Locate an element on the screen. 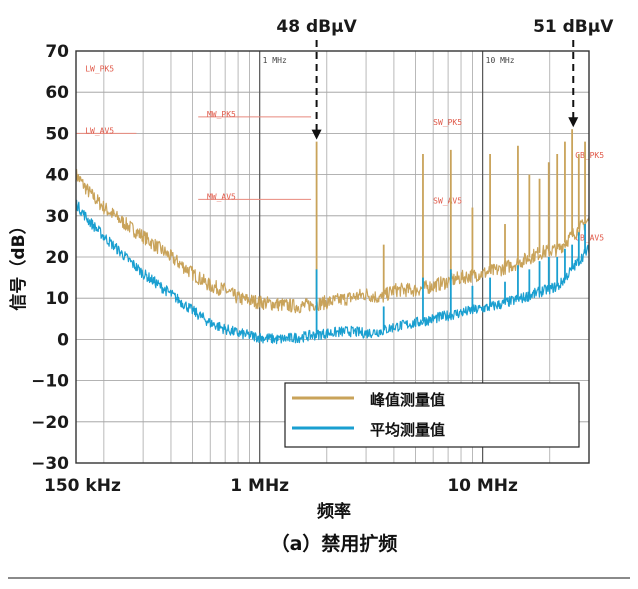 This screenshot has width=638, height=589. annotation-label: 48 dBµV is located at coordinates (316, 27).